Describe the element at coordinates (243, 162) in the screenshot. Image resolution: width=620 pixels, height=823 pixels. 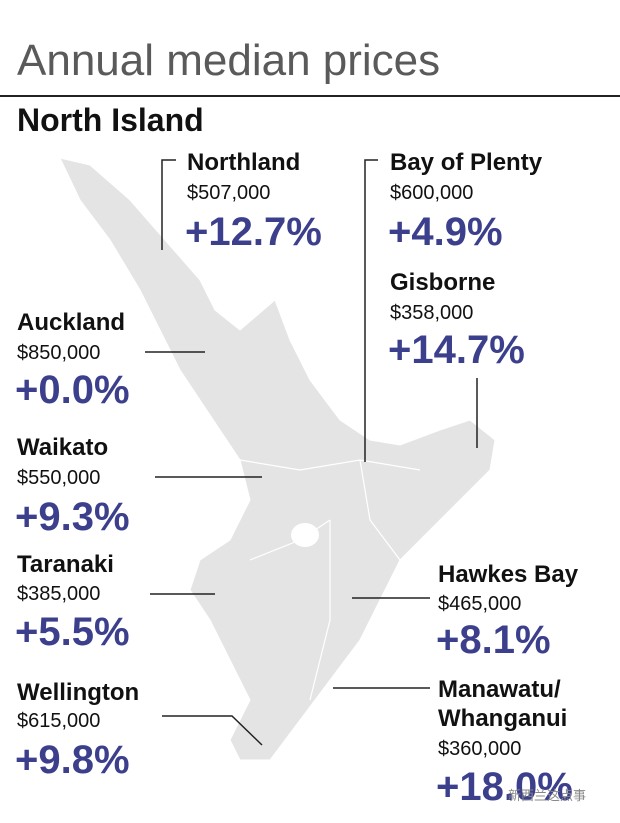
I see `region-name: Northland` at that location.